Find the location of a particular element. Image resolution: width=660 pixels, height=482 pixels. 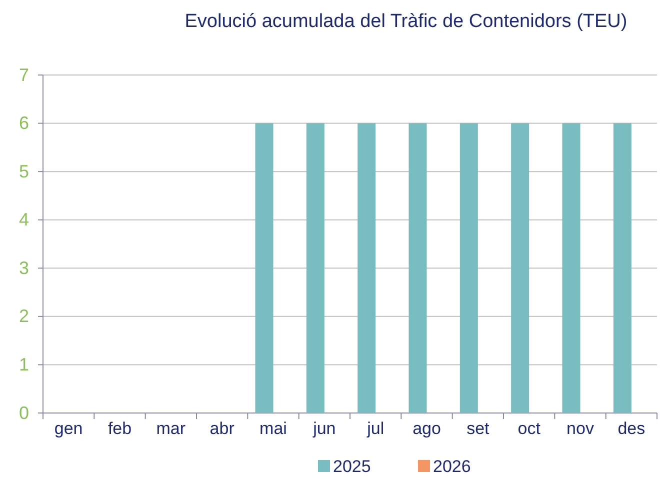

chart-title: Evolució acumulada del Tràfic de Contenidors (TEU) is located at coordinates (406, 21).